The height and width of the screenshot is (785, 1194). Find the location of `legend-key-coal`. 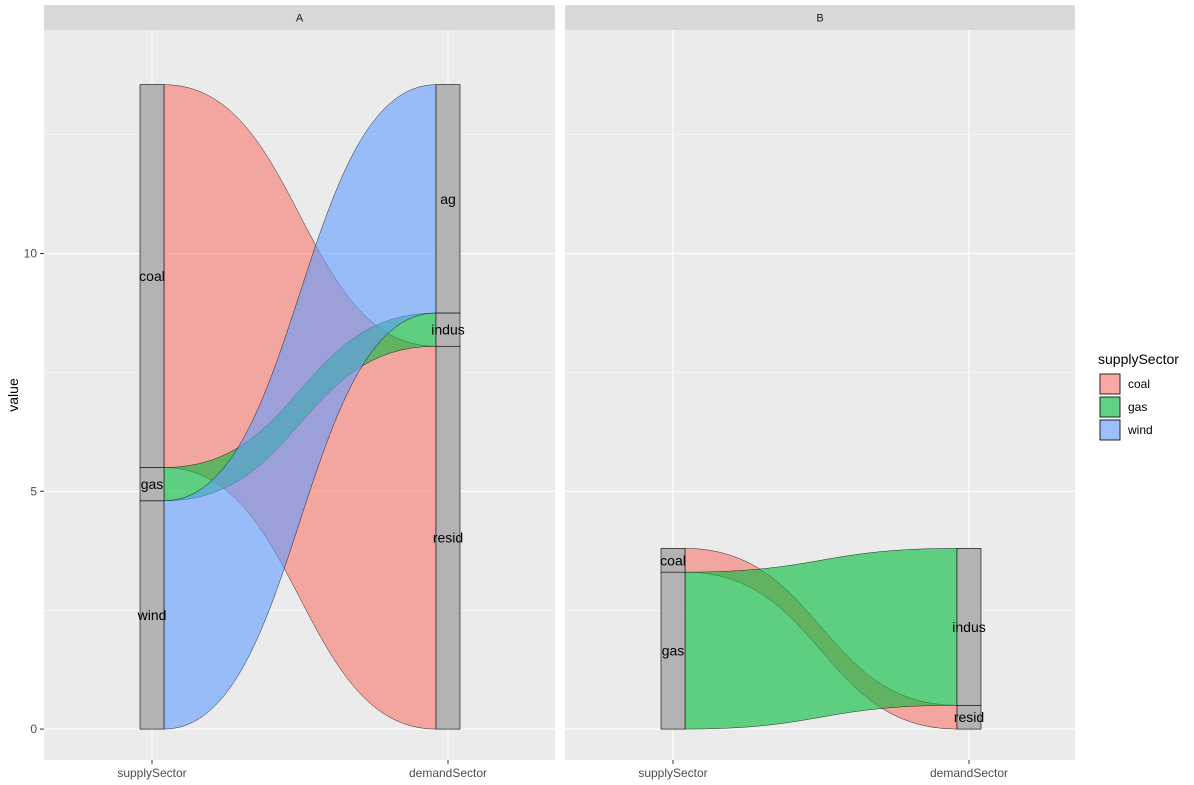

legend-key-coal is located at coordinates (1110, 384).